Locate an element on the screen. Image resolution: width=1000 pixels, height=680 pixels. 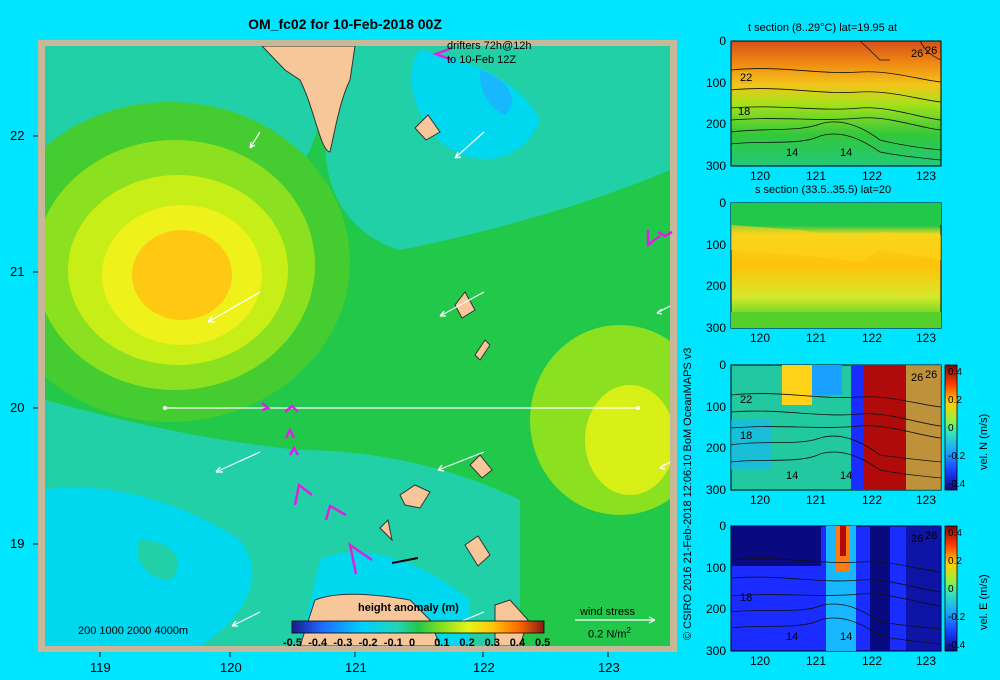
colorbar-tick: -0.5 is located at coordinates (292, 643).